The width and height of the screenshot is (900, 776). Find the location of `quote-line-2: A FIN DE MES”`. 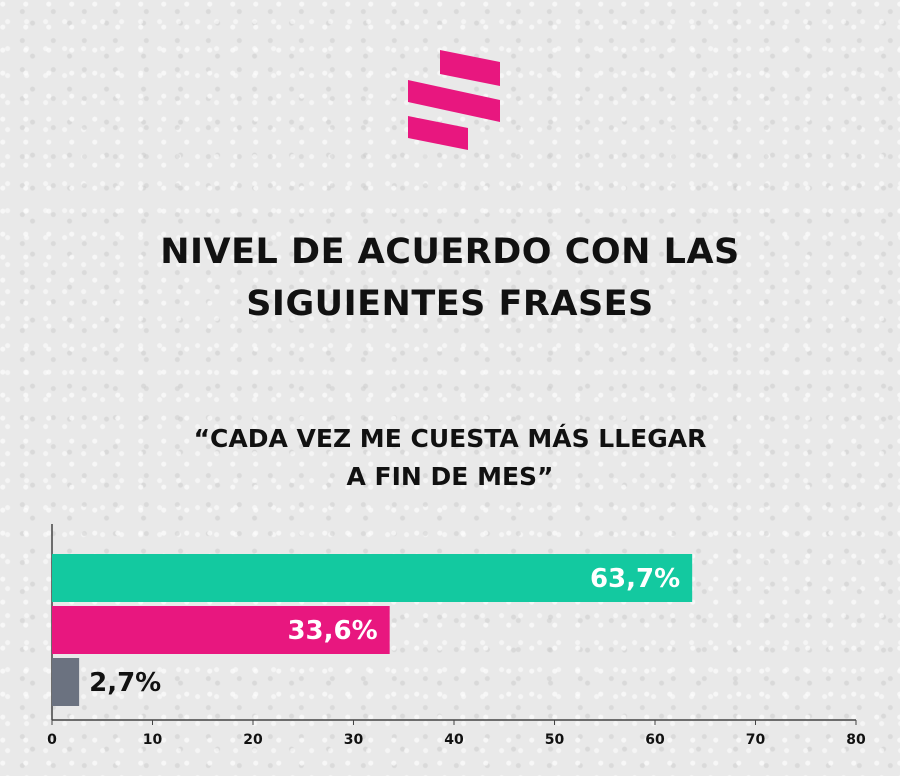

quote-line-2: A FIN DE MES” is located at coordinates (450, 476).